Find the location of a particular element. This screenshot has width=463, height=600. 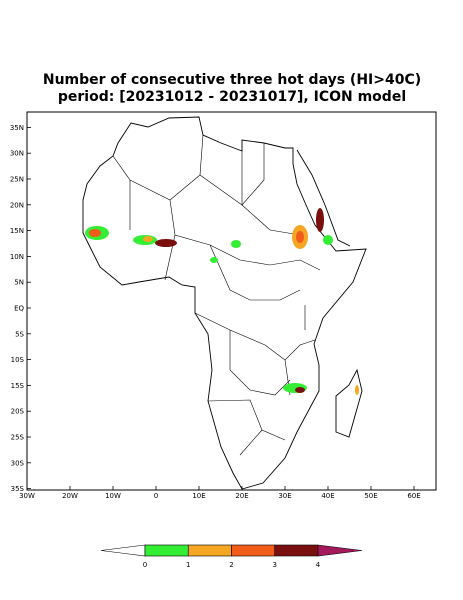

lat-tick-label: 15N is located at coordinates (17, 231).